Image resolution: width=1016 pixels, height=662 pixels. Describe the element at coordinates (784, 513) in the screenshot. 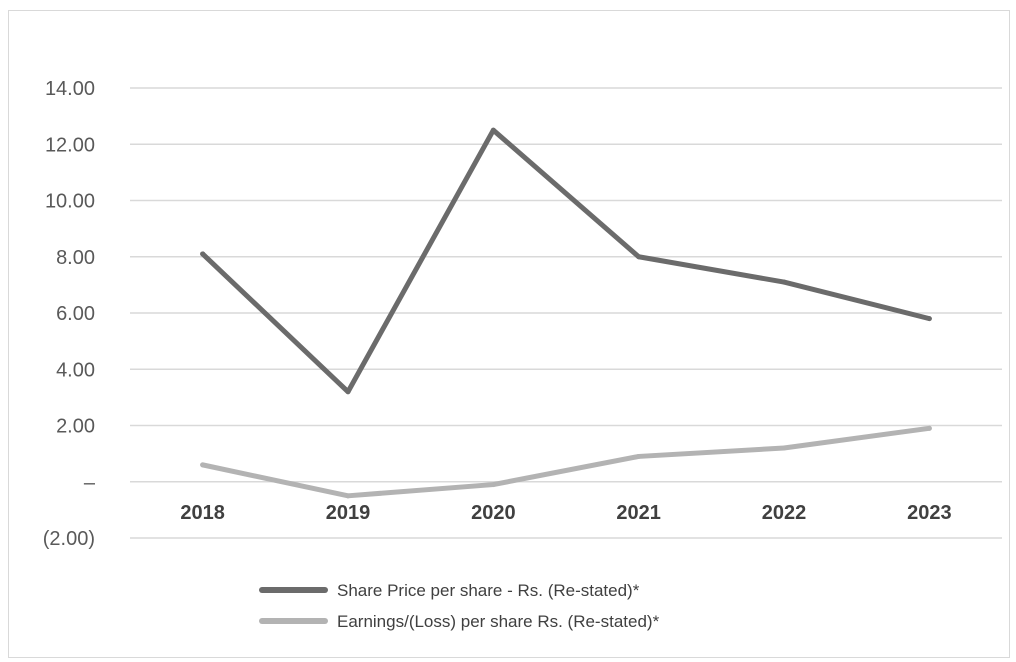

I see `x-tick-label: 2022` at that location.